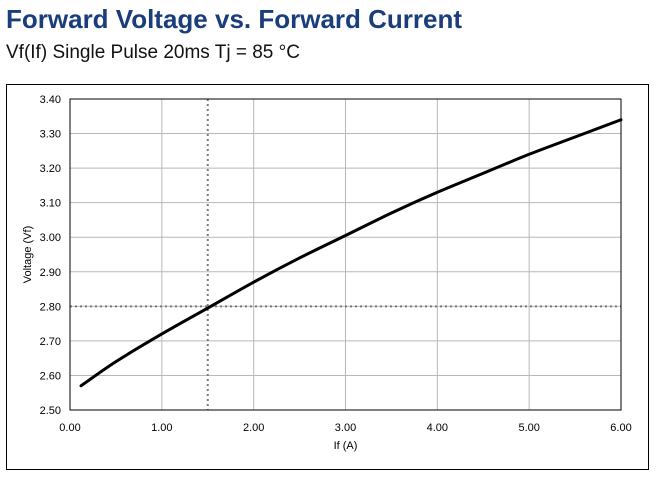 The image size is (658, 479). Describe the element at coordinates (50, 169) in the screenshot. I see `y-tick-label: 3.20` at that location.